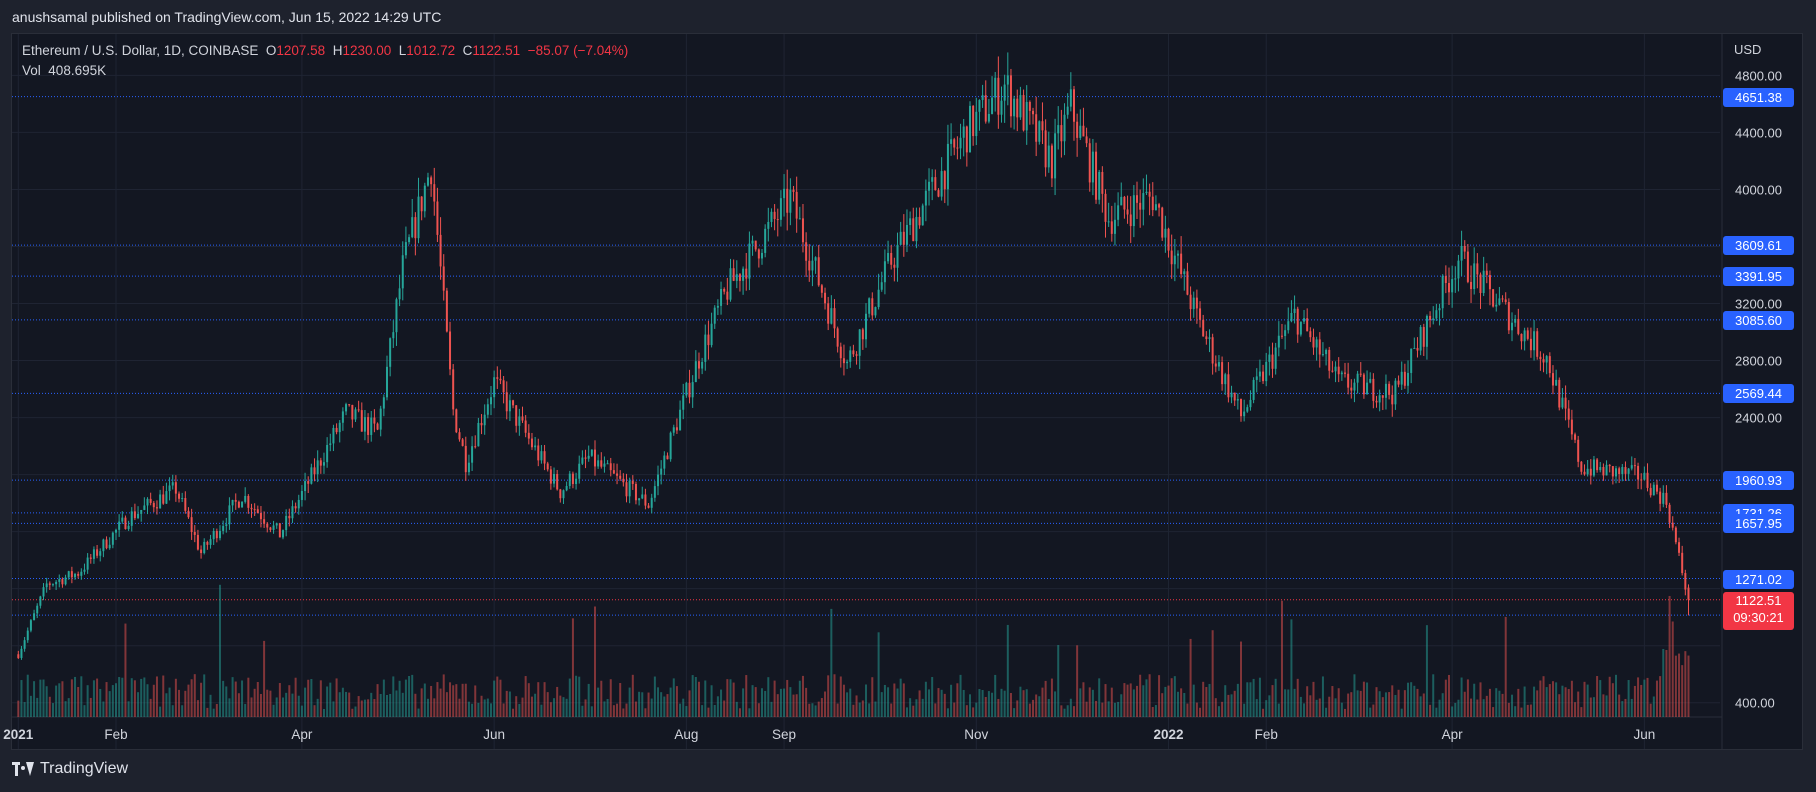 This screenshot has height=792, width=1816. I want to click on open-label: O, so click(271, 50).